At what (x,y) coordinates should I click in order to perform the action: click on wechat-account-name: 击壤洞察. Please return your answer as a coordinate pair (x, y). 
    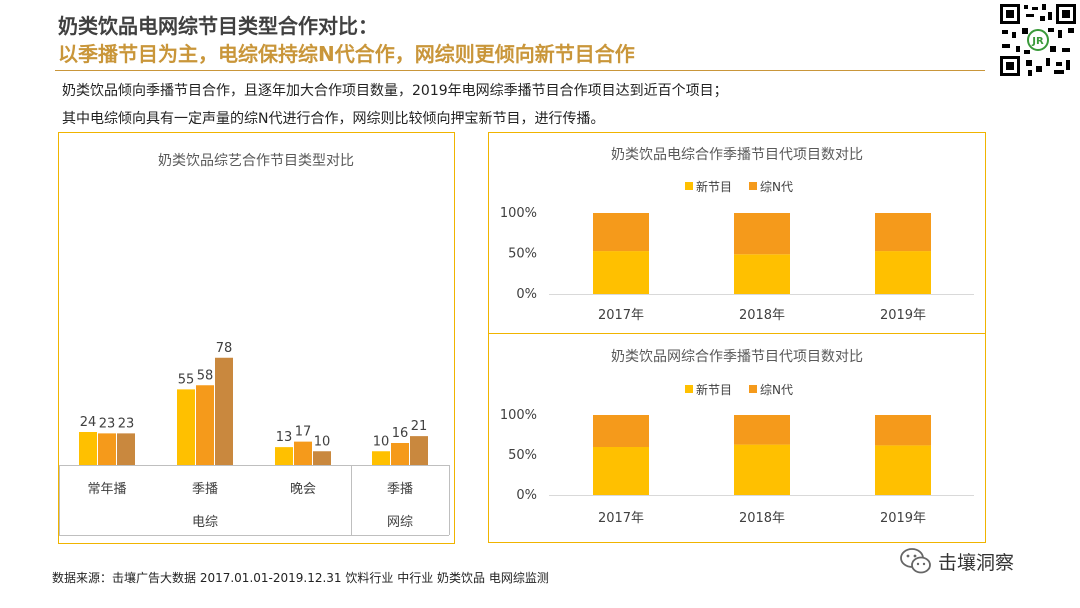
    Looking at the image, I should click on (976, 563).